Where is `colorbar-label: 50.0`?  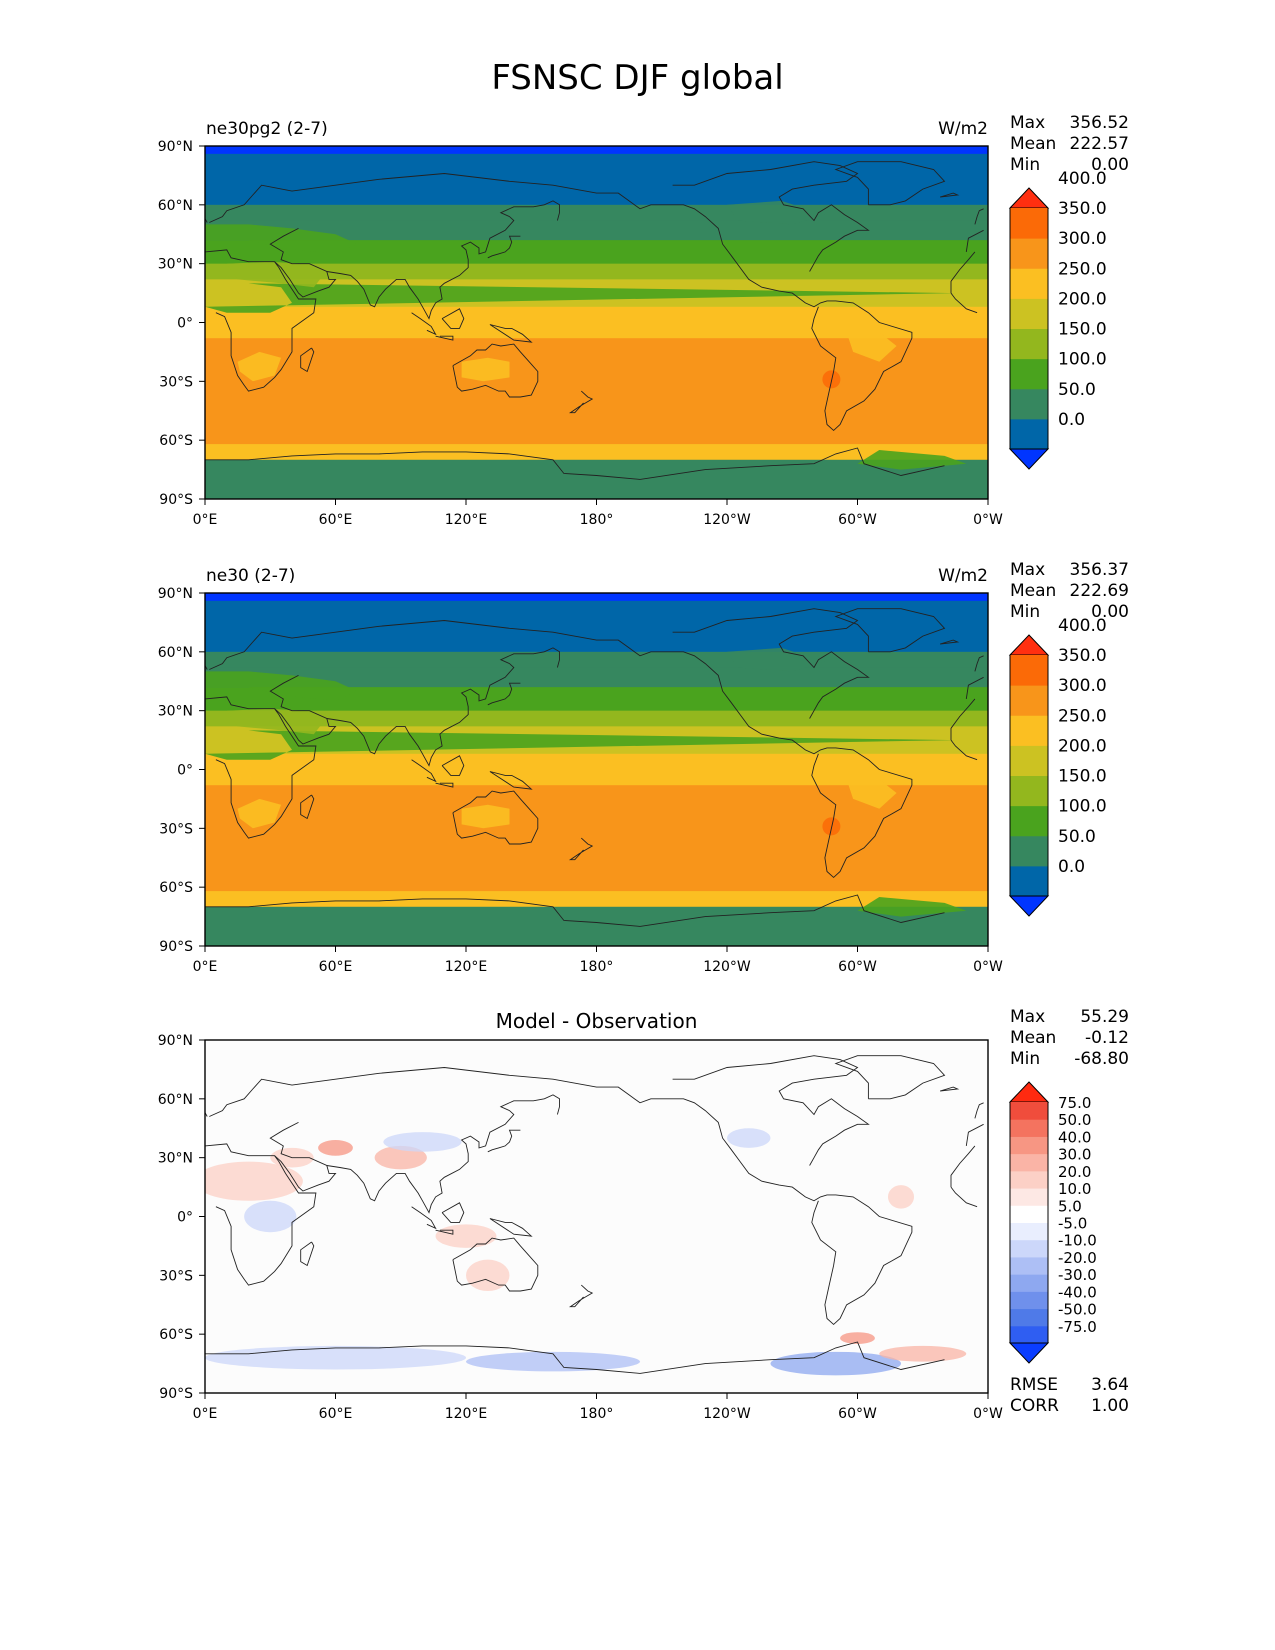
colorbar-label: 50.0 is located at coordinates (1077, 390).